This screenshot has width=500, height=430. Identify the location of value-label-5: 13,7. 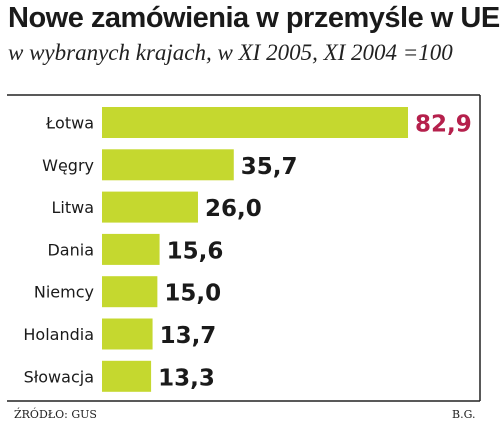
(188, 336).